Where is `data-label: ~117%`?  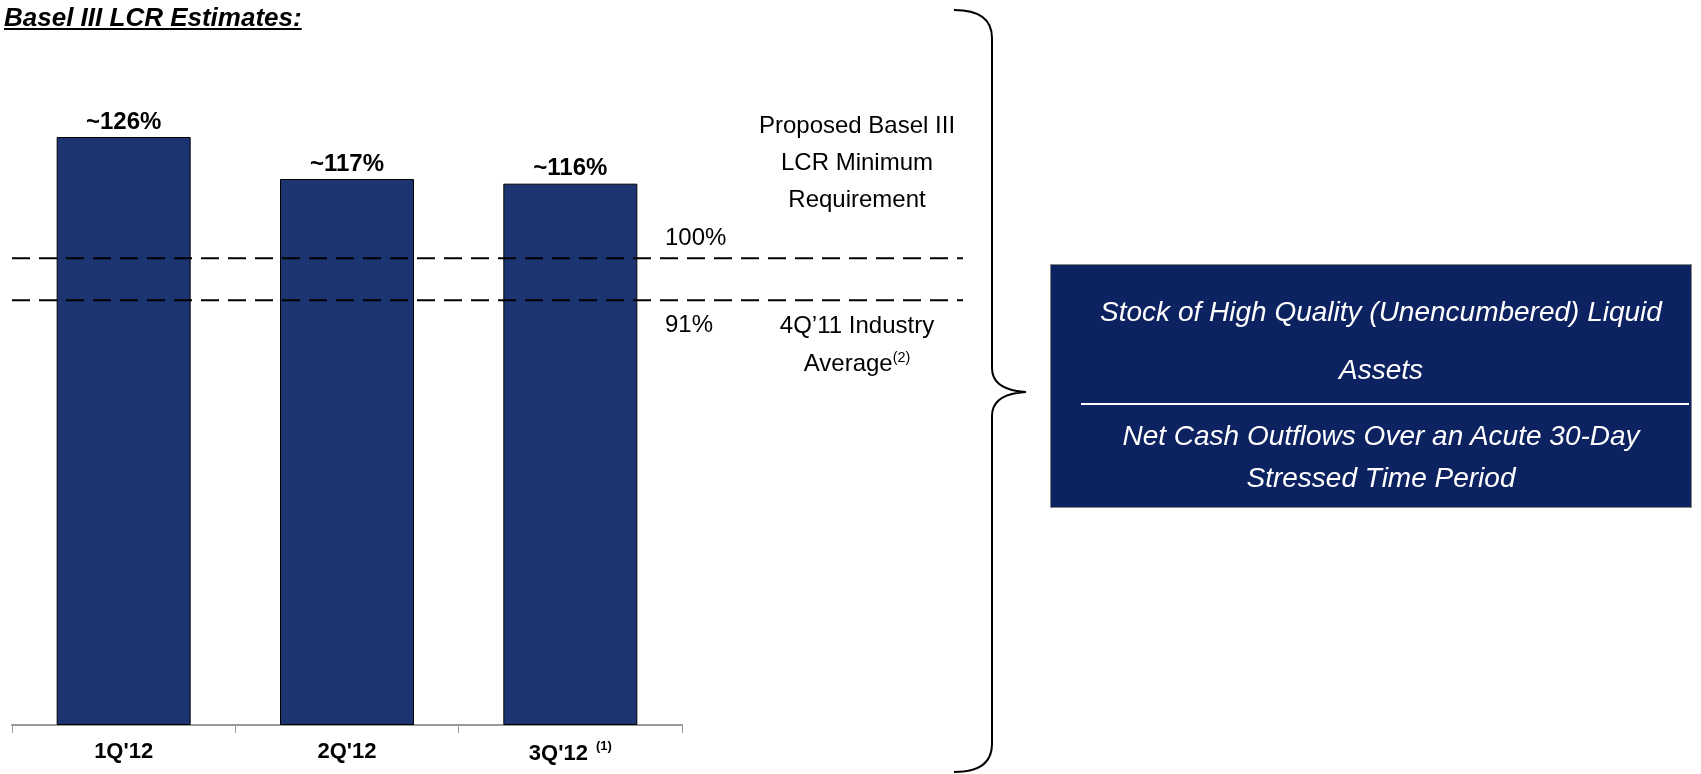
data-label: ~117% is located at coordinates (347, 162).